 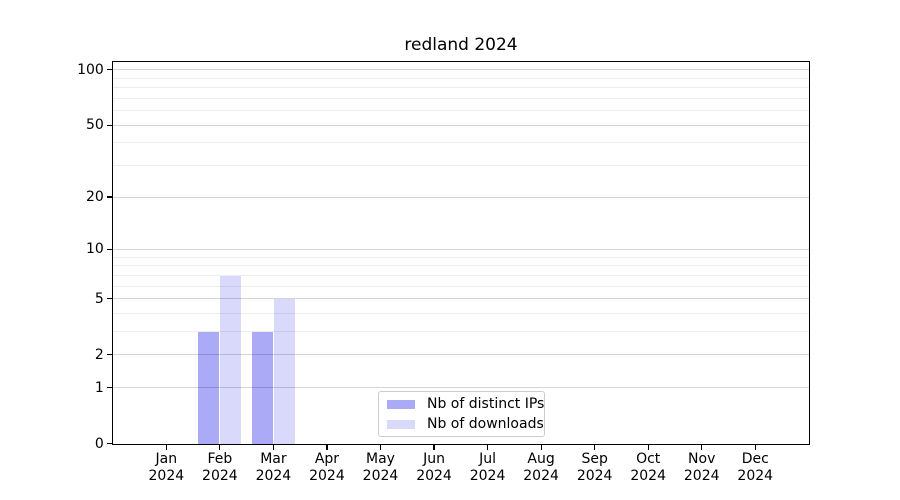 What do you see at coordinates (273, 459) in the screenshot?
I see `x-tick-month: Mar` at bounding box center [273, 459].